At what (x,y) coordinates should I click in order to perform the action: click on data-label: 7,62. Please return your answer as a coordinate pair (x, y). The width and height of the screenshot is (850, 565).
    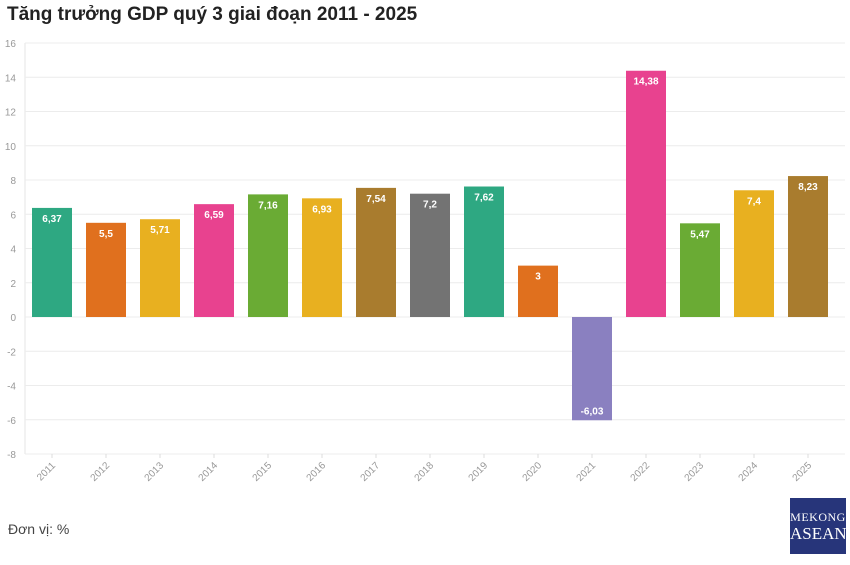
    Looking at the image, I should click on (484, 198).